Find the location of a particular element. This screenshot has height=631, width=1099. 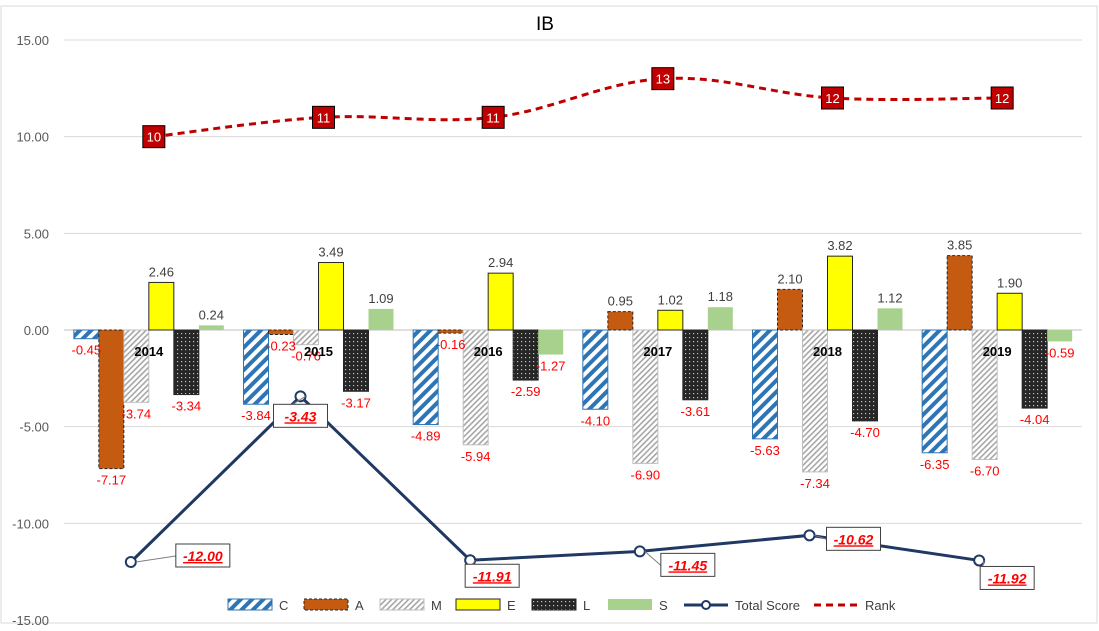

bar-value-label: -0.59 is located at coordinates (1060, 352).